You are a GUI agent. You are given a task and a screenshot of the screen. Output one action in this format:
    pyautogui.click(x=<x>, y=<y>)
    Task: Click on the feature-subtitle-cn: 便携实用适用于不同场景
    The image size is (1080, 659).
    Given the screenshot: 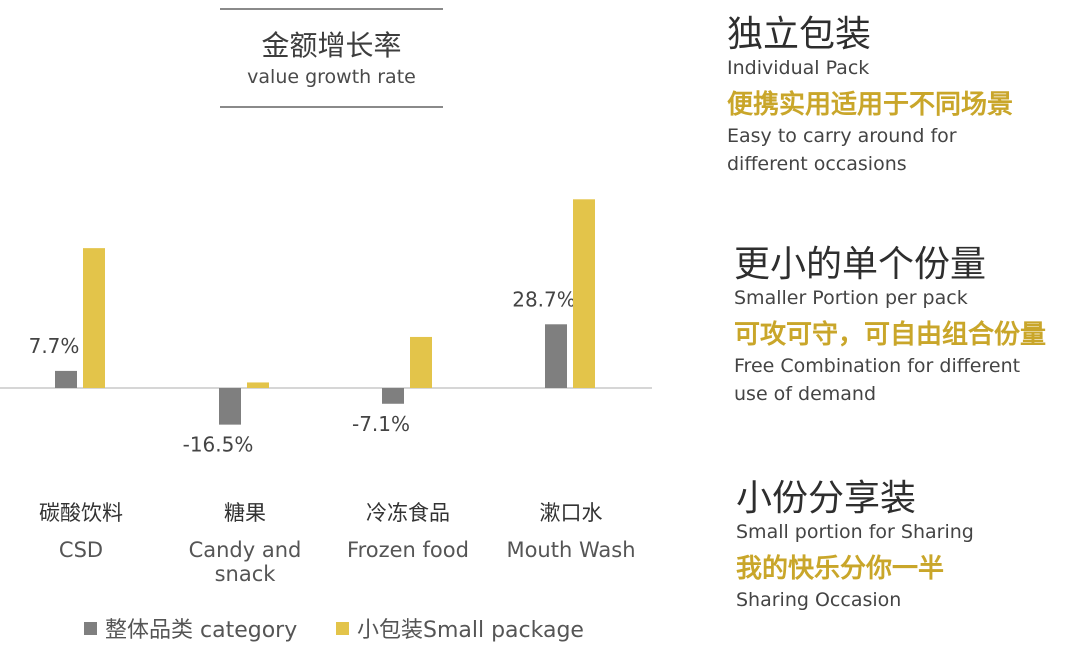 What is the action you would take?
    pyautogui.click(x=870, y=105)
    